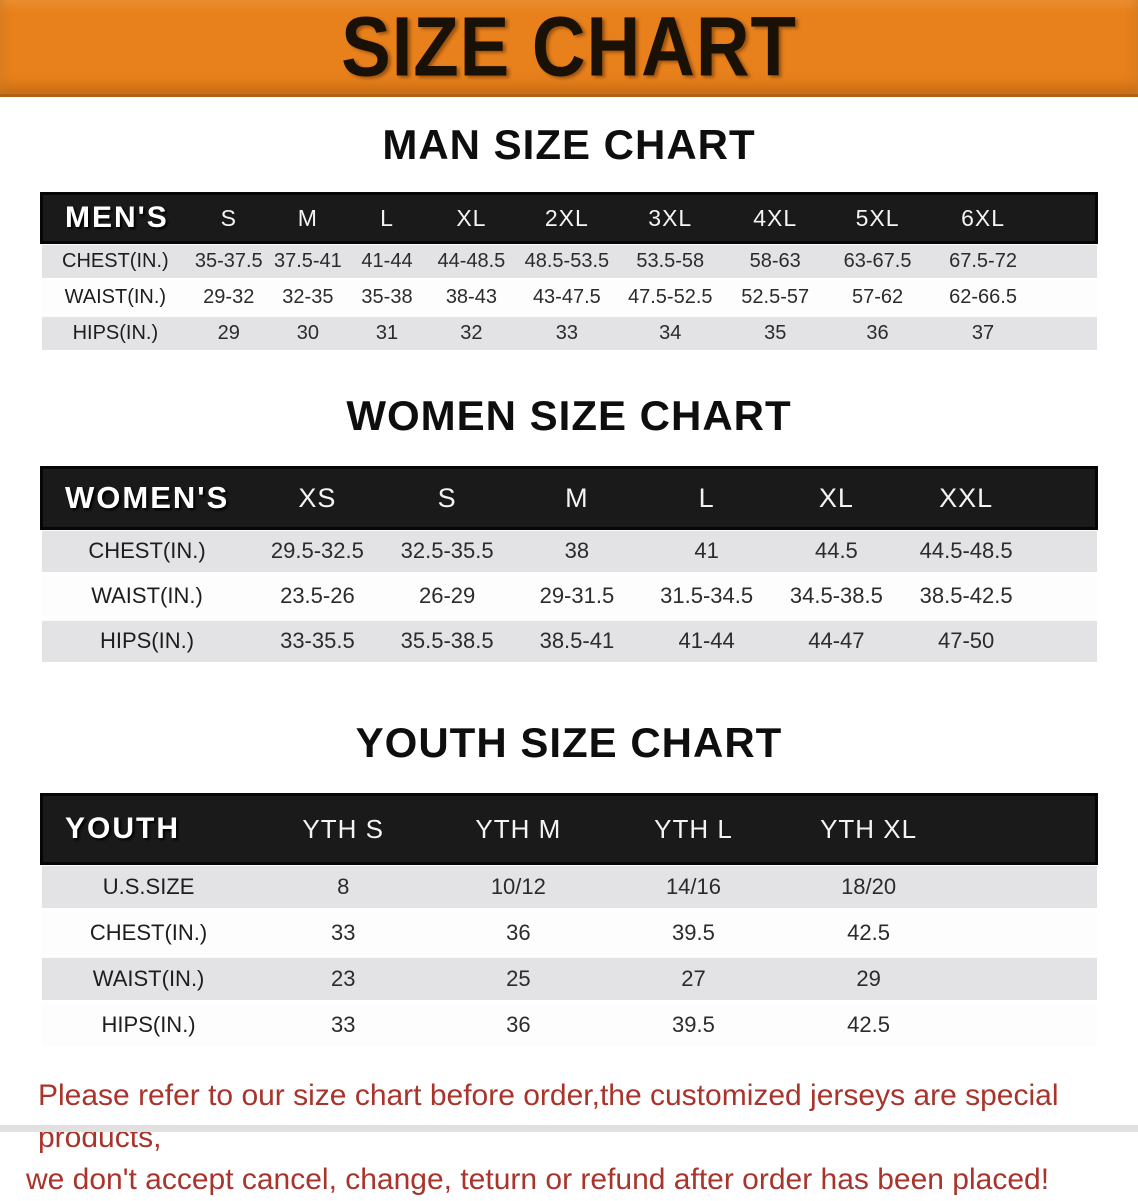  I want to click on size-value-cell: 34, so click(670, 333).